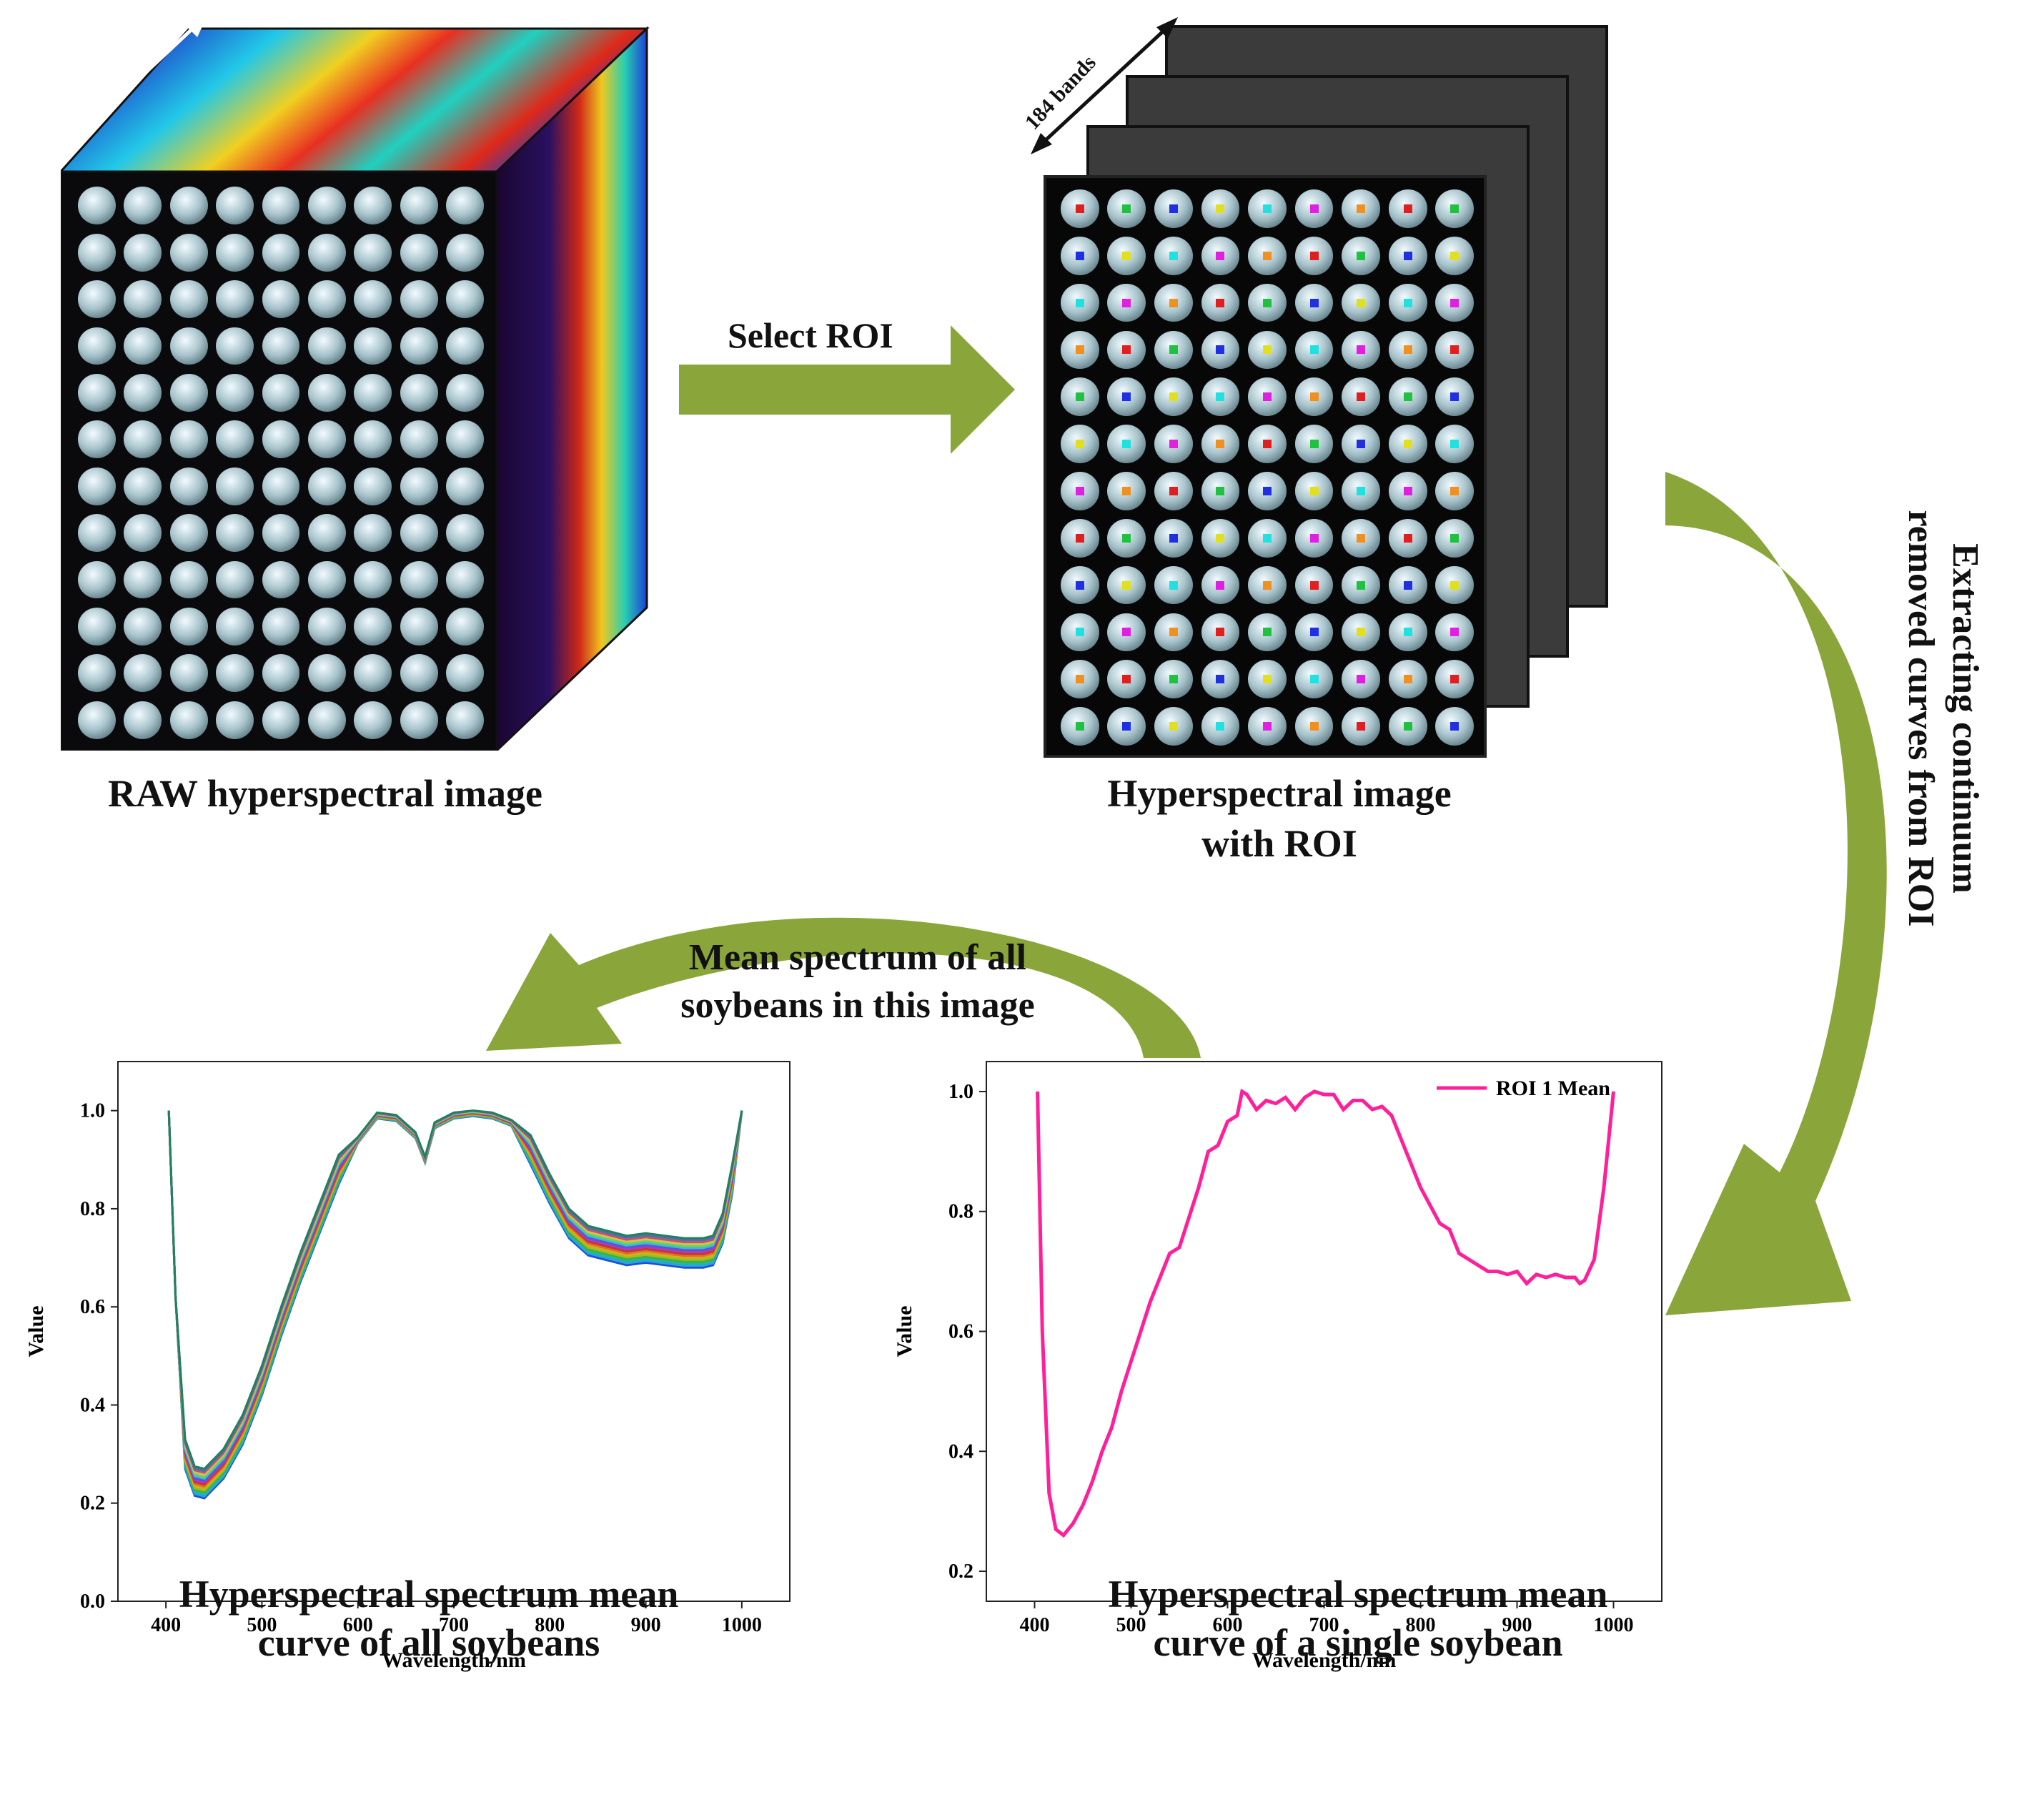 This screenshot has height=1820, width=2017. I want to click on x-tick-label: 800, so click(550, 1625).